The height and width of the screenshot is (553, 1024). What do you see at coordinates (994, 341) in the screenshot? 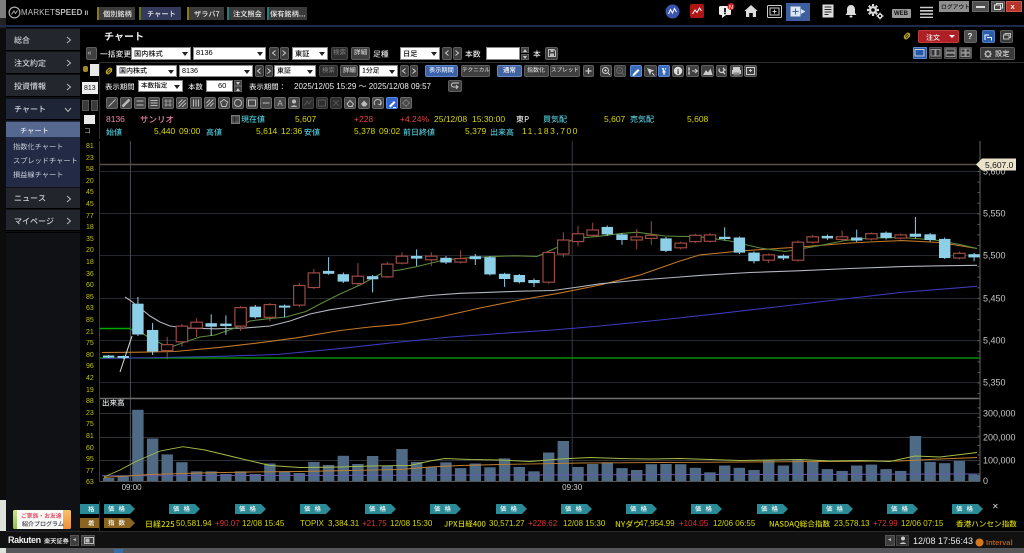
I see `svg-text: 5,400` at bounding box center [994, 341].